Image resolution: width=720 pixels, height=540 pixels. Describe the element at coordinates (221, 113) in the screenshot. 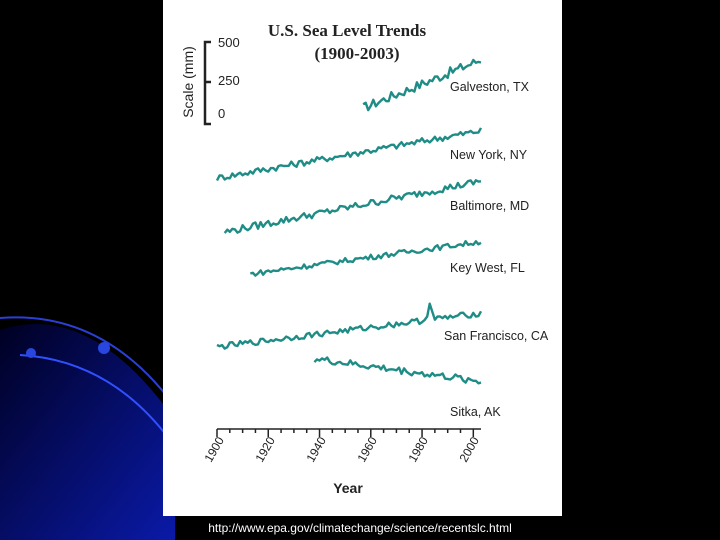

I see `scale-tick-0: 0` at that location.